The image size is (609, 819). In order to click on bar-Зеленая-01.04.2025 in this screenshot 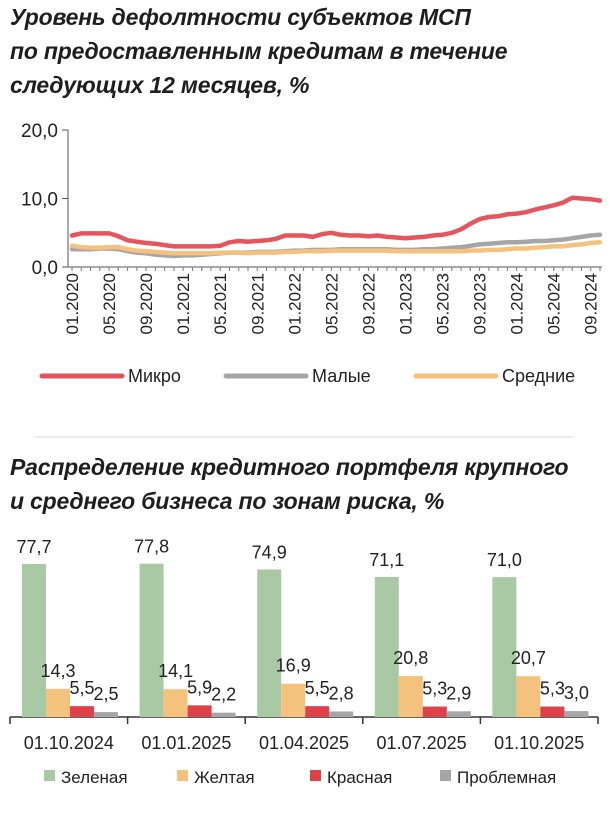, I will do `click(269, 643)`.